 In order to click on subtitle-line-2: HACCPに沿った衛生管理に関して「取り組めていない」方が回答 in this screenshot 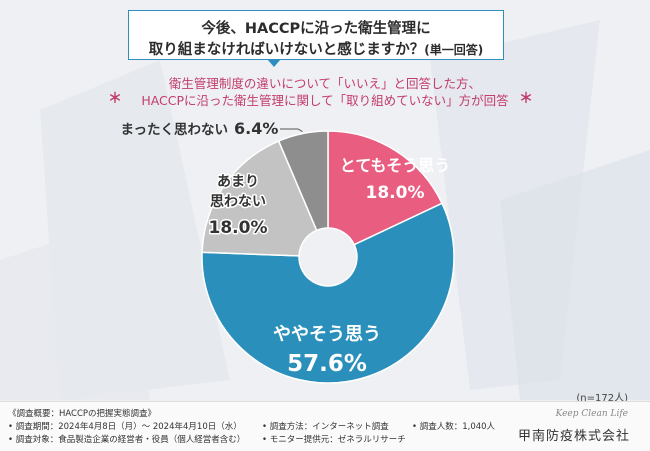, I will do `click(325, 100)`.